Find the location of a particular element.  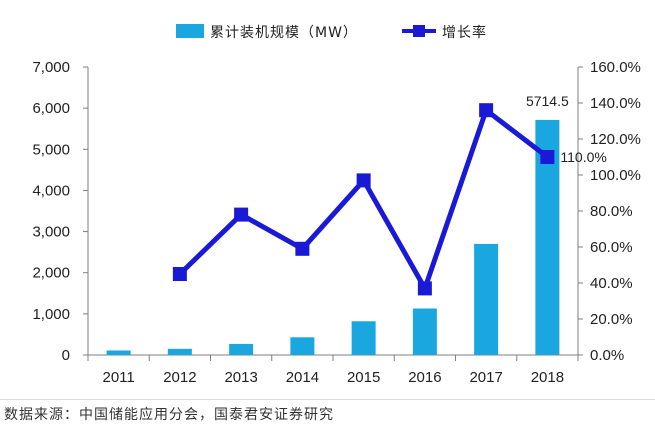

legend-bar-swatch is located at coordinates (190, 31).